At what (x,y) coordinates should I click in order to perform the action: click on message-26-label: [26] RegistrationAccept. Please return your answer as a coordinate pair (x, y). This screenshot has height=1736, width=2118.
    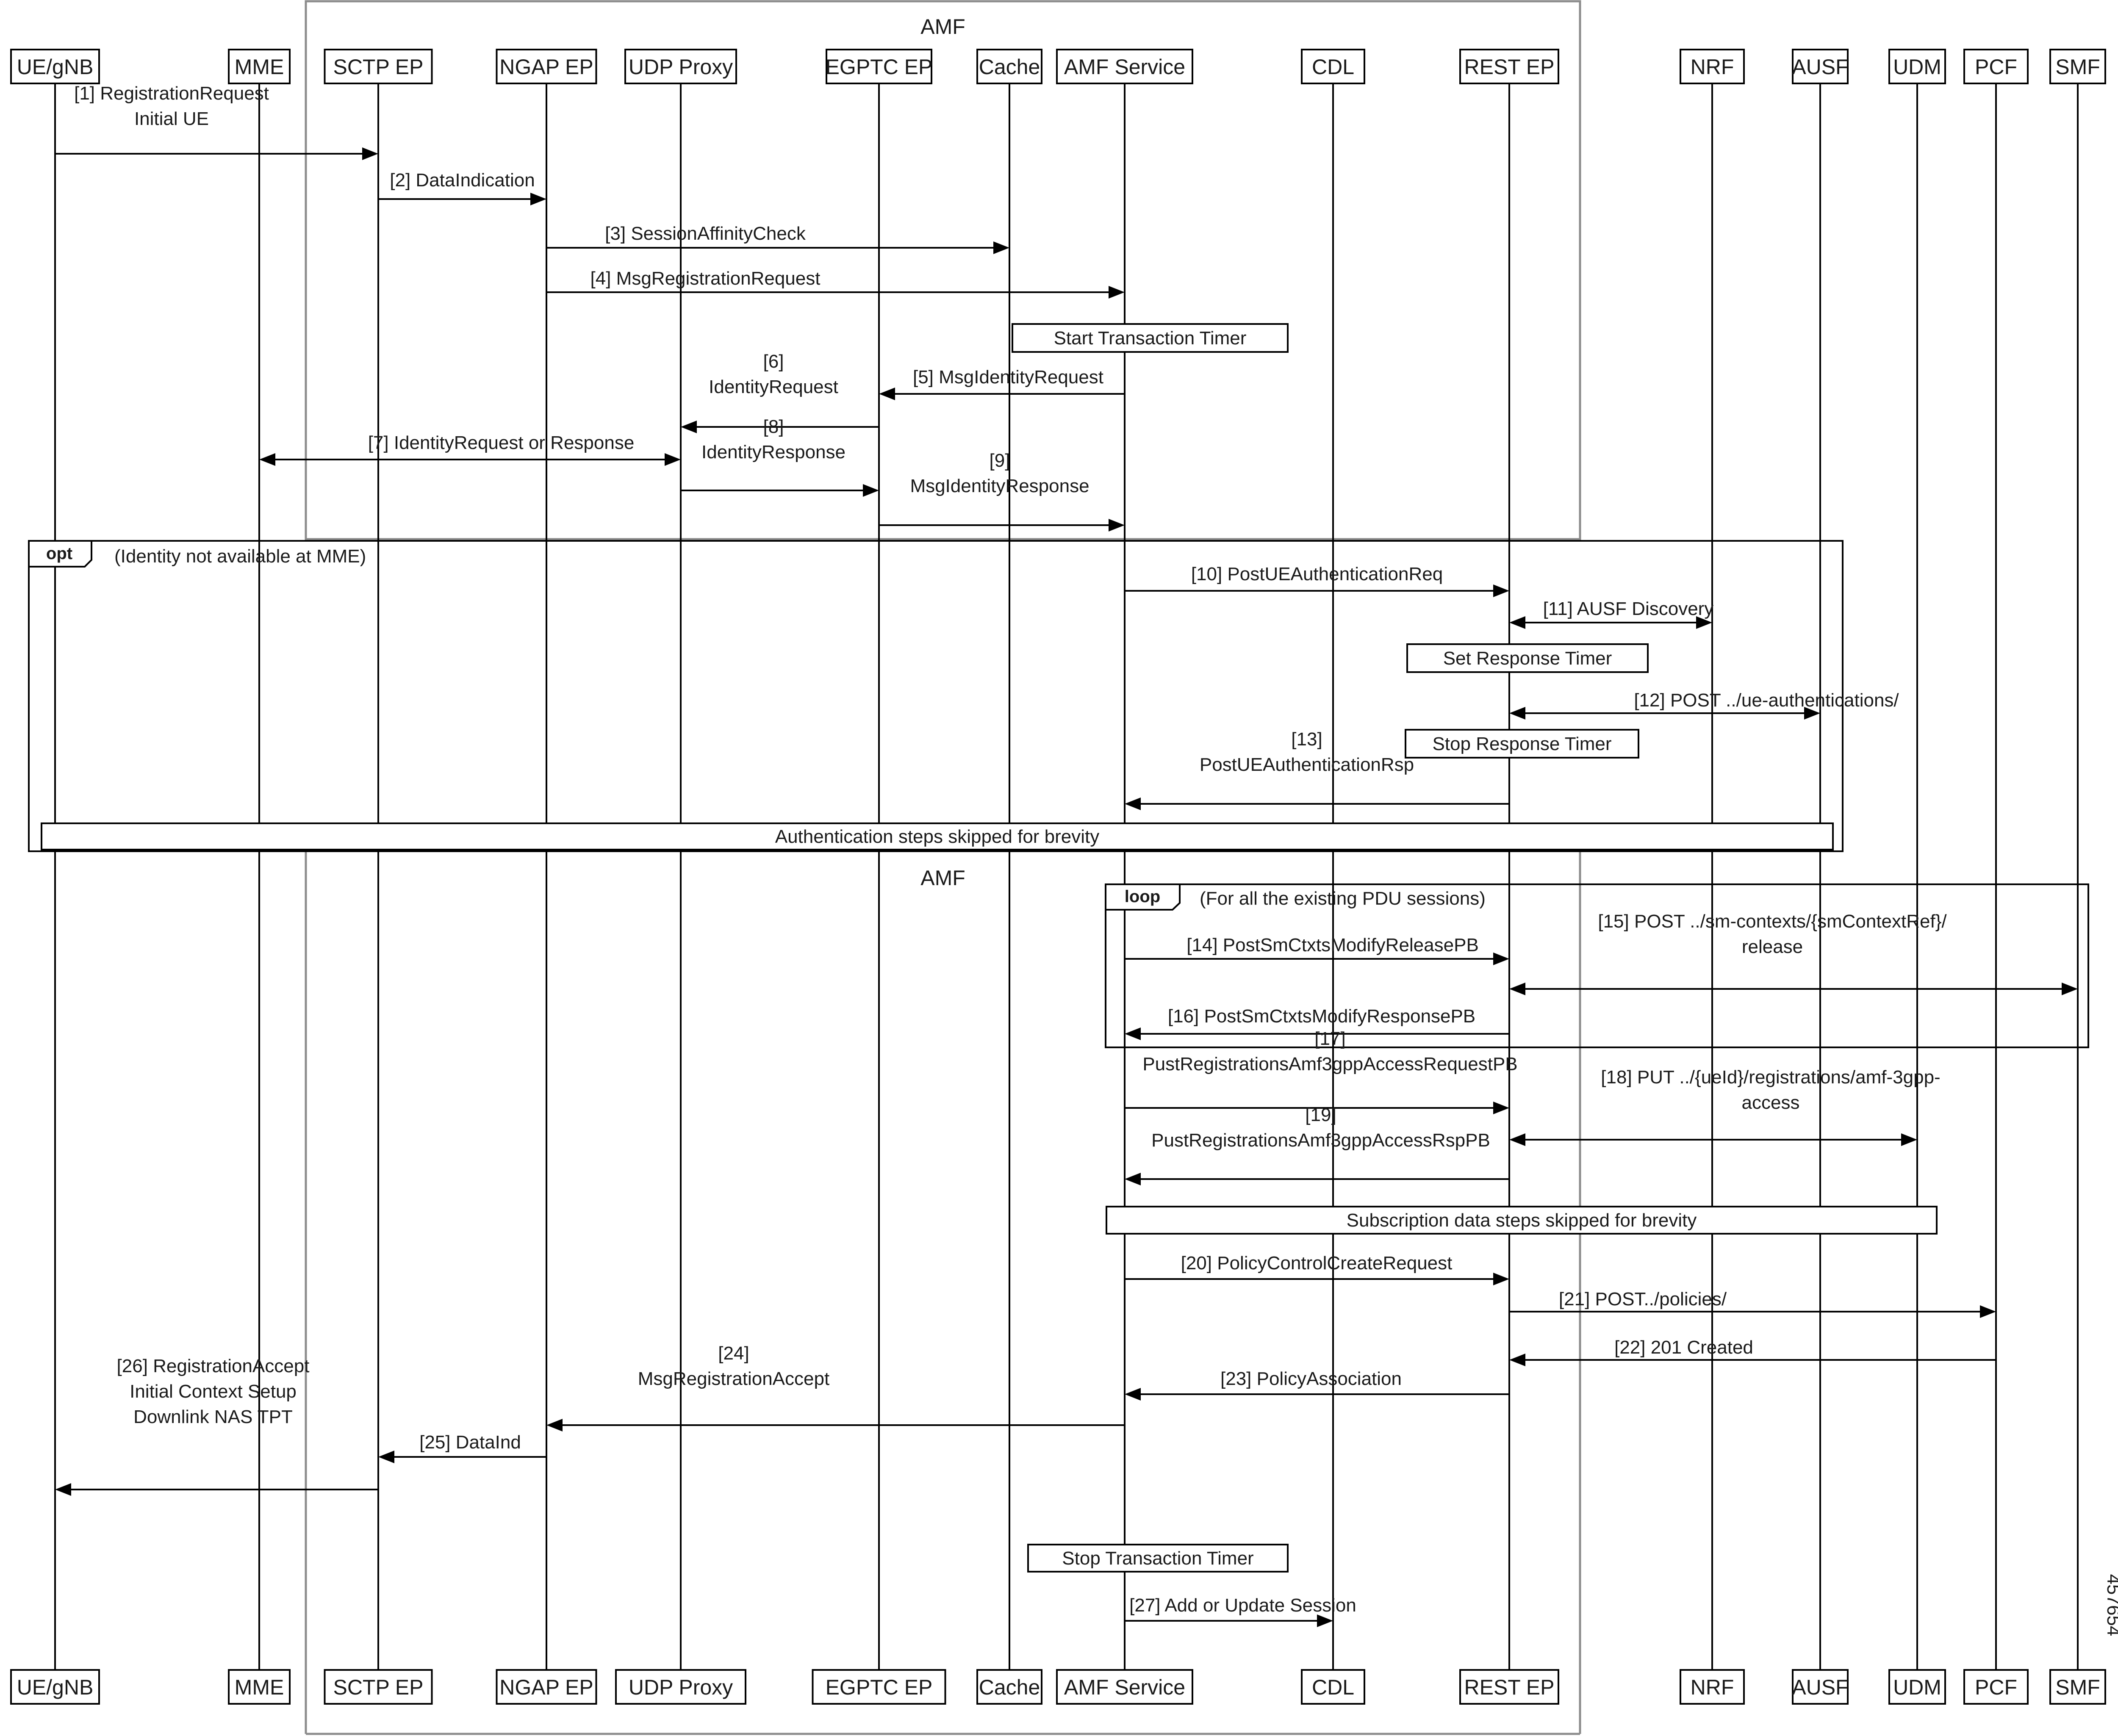
    Looking at the image, I should click on (213, 1366).